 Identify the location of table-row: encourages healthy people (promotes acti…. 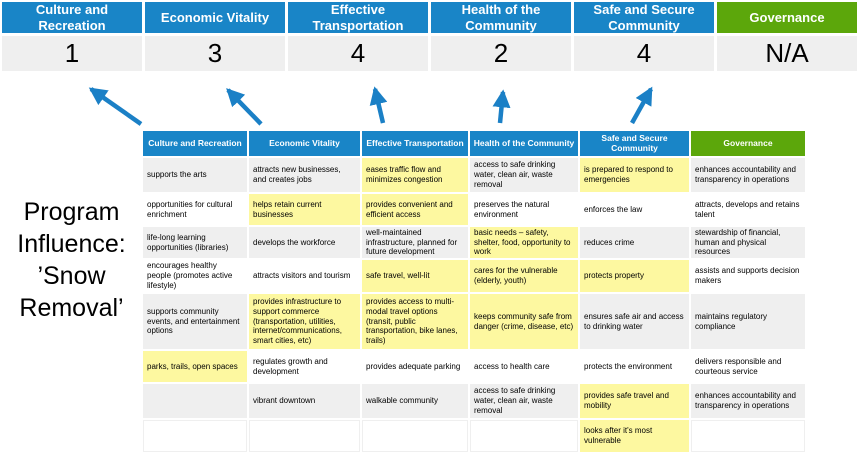
(474, 276).